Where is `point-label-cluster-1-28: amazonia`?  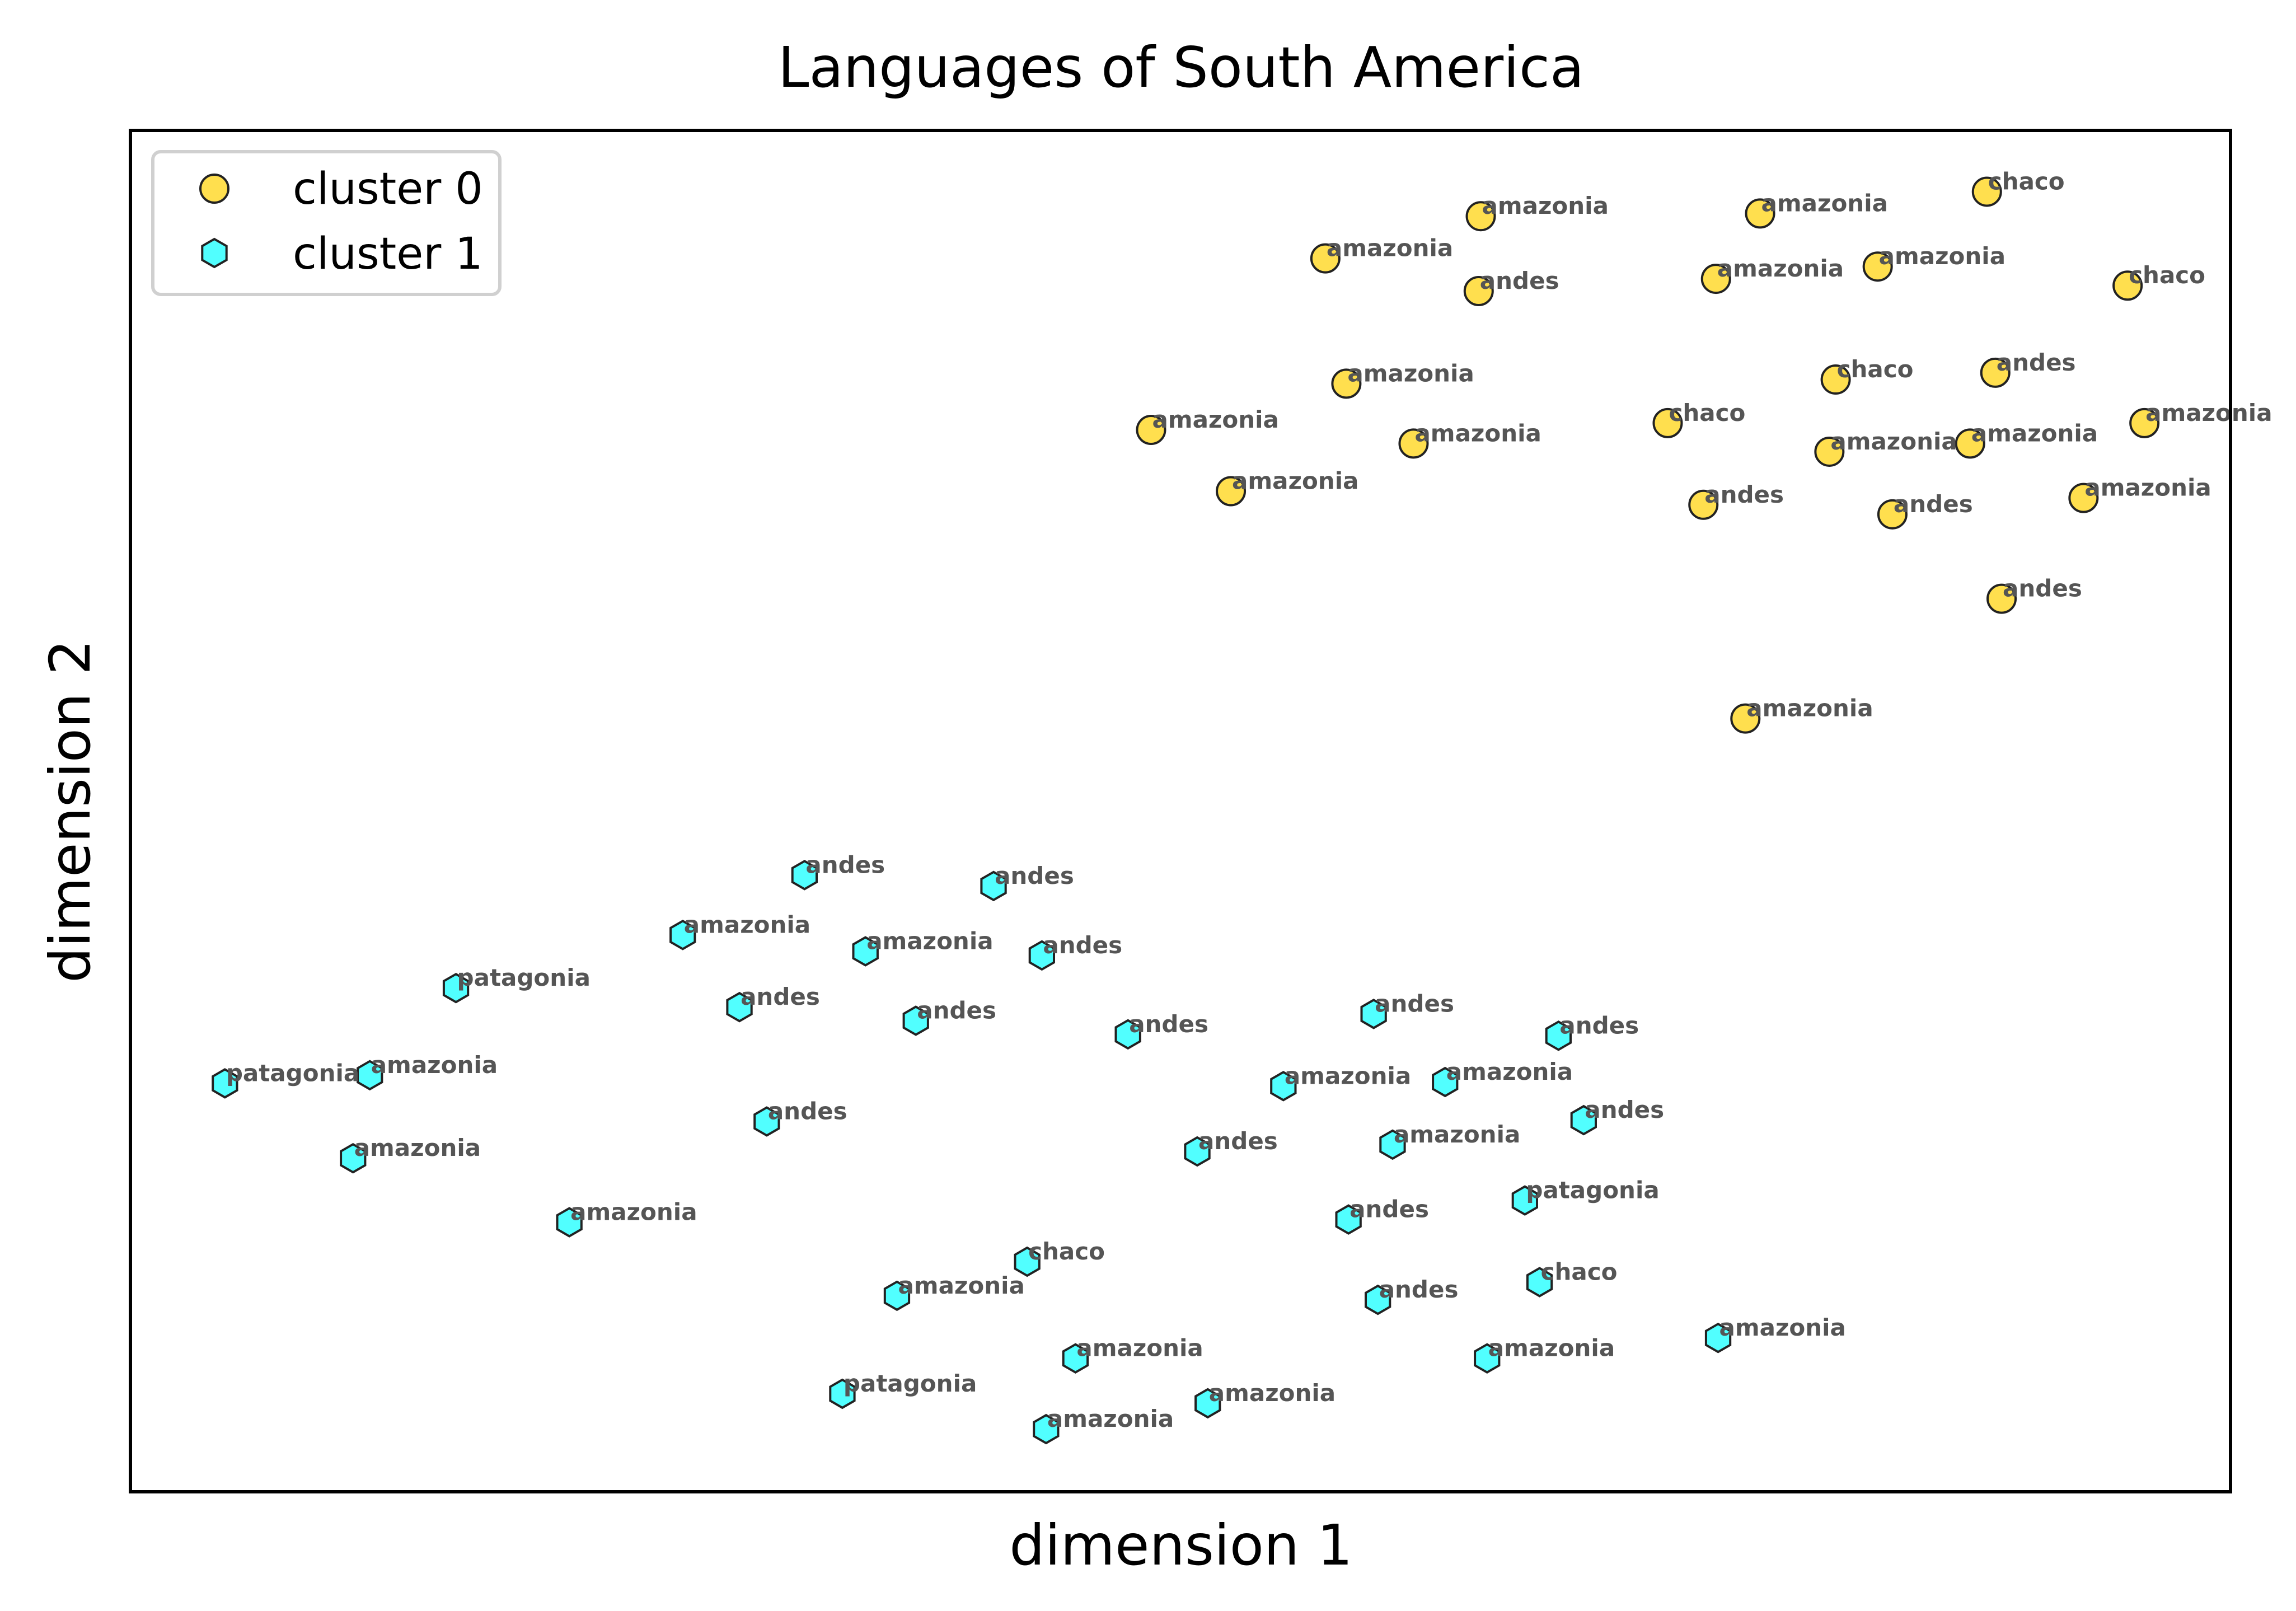
point-label-cluster-1-28: amazonia is located at coordinates (1139, 1348).